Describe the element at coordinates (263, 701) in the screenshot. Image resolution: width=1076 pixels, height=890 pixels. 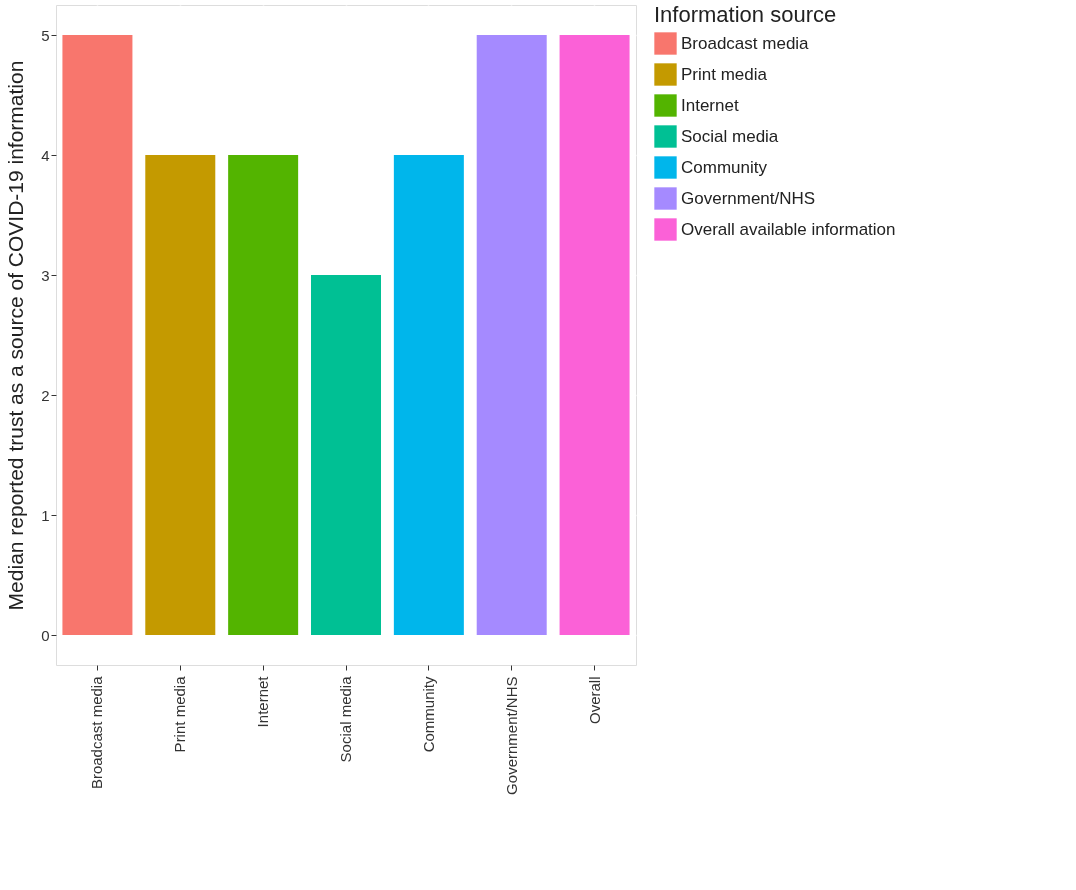
I see `x-tick-label: Internet` at that location.